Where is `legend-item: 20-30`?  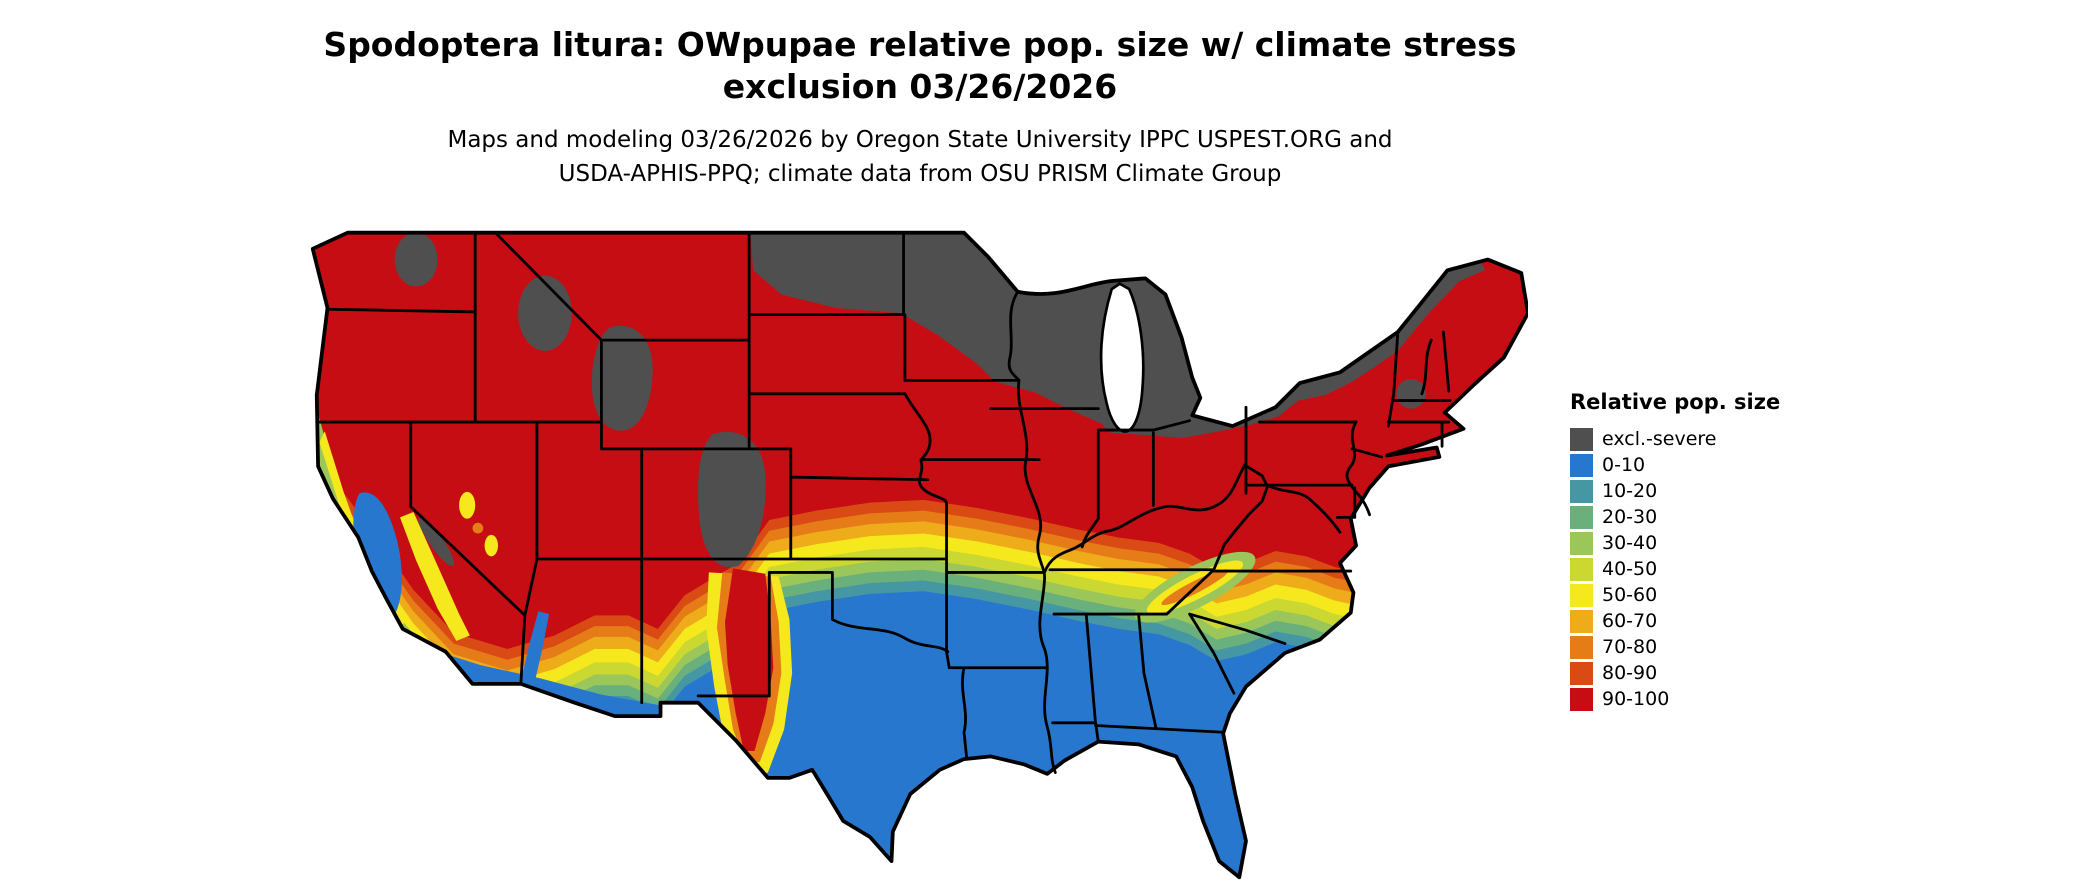
legend-item: 20-30 is located at coordinates (1700, 517).